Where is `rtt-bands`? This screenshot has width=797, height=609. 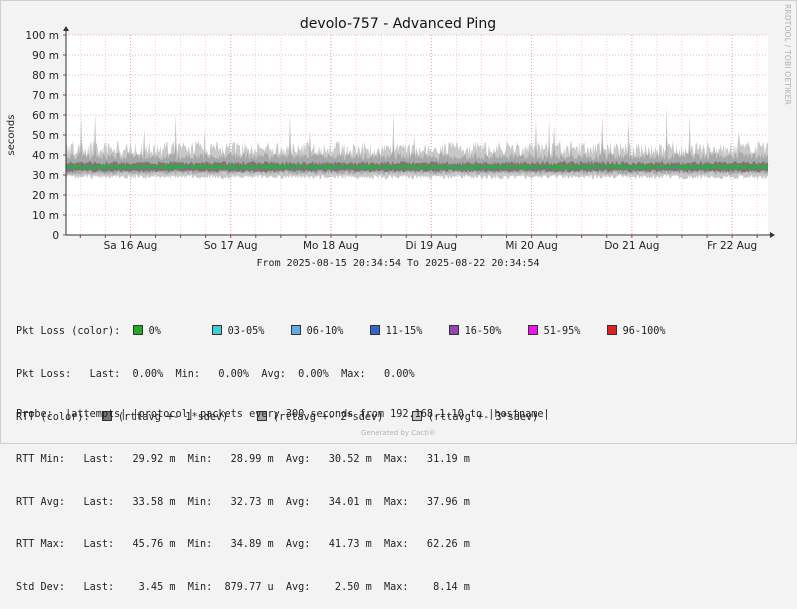 rtt-bands is located at coordinates (417, 142).